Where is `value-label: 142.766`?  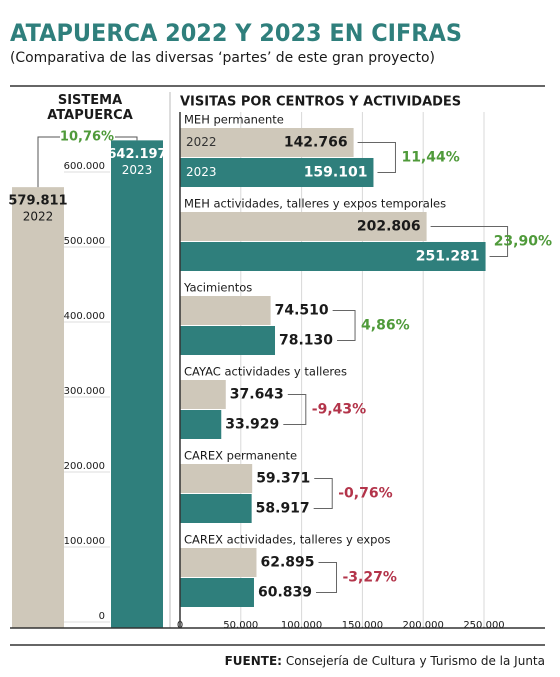
value-label: 142.766 is located at coordinates (316, 143).